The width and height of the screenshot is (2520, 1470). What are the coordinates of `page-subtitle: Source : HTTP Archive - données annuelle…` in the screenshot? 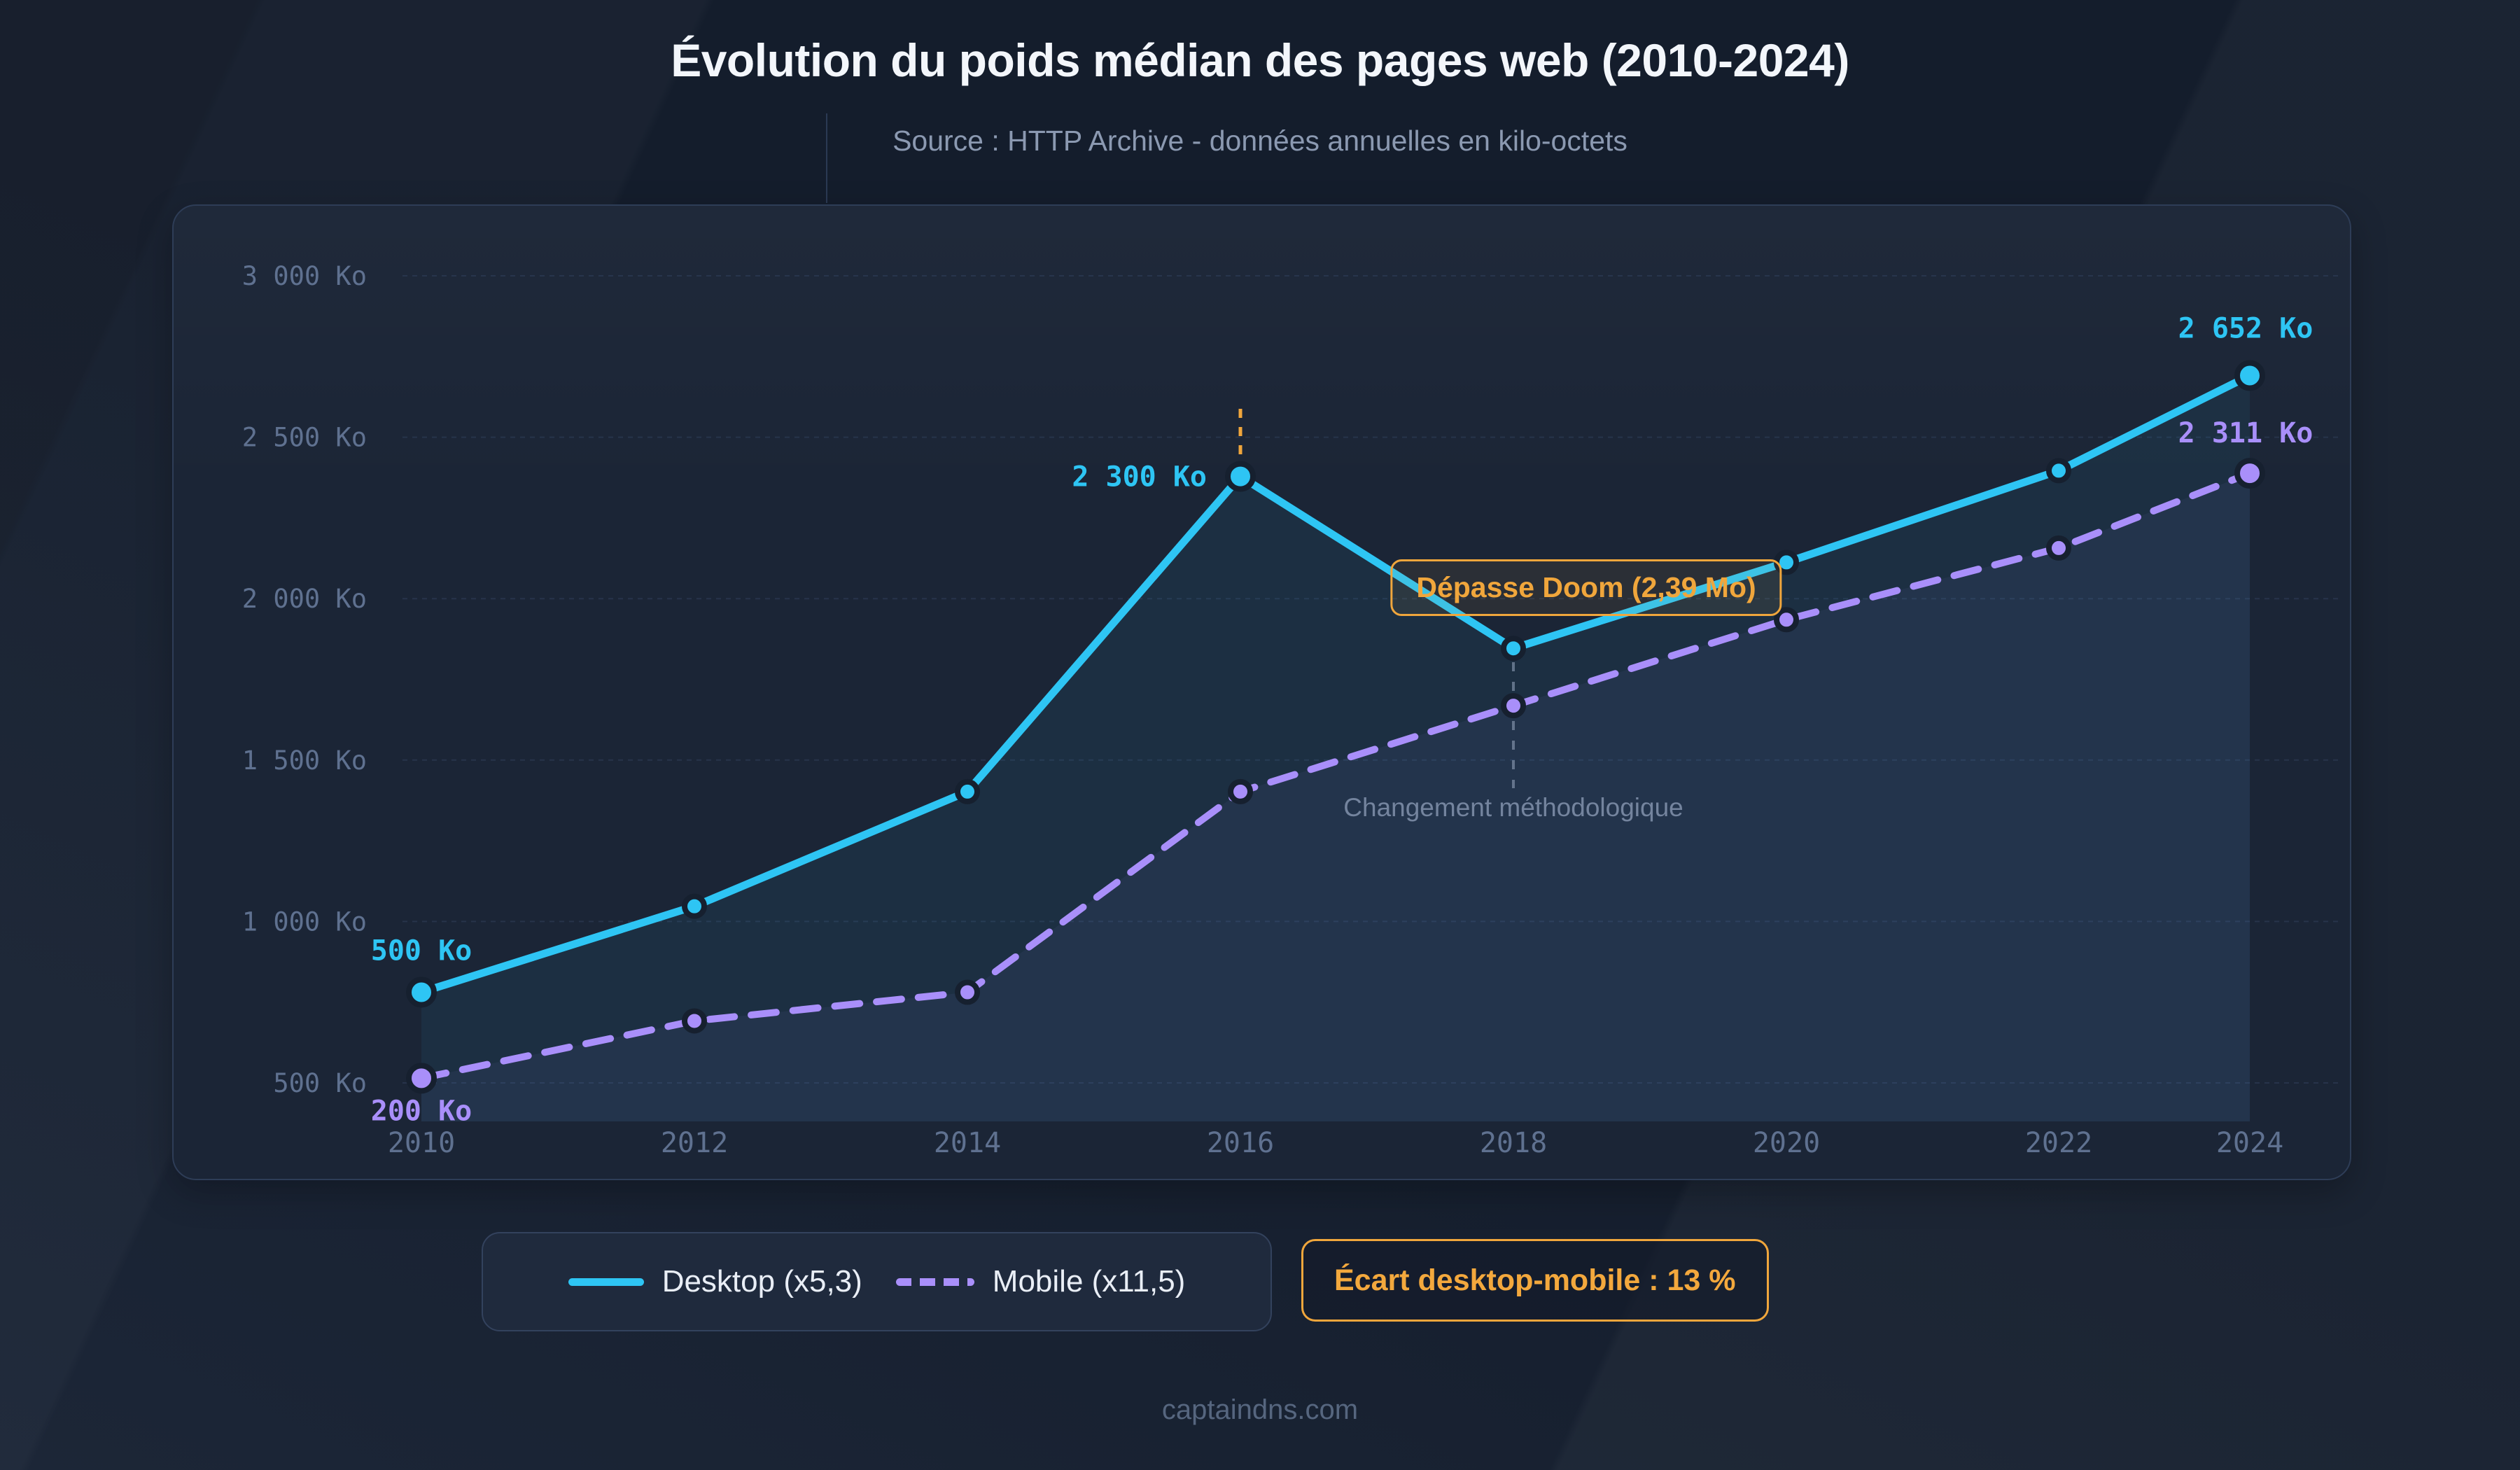 It's located at (1260, 141).